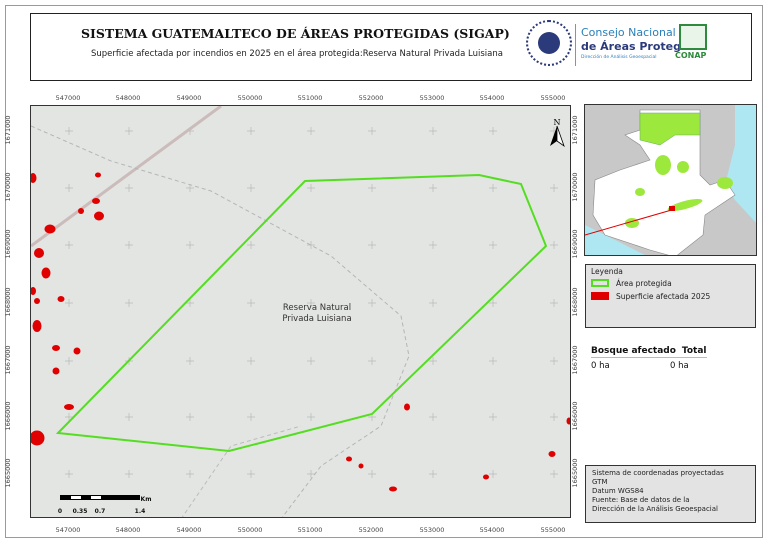 The height and width of the screenshot is (543, 768). Describe the element at coordinates (644, 46) in the screenshot. I see `org-name-line2: de Áreas Protegidas` at that location.